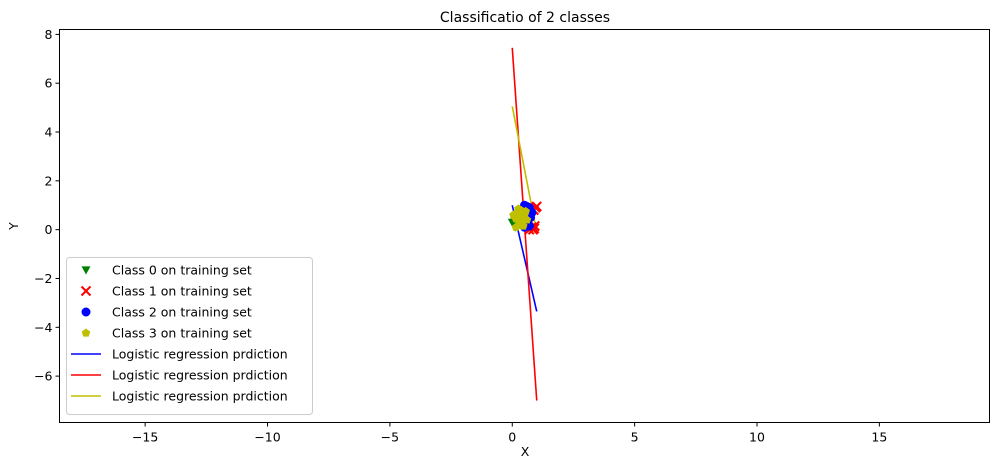 The height and width of the screenshot is (468, 999). What do you see at coordinates (512, 437) in the screenshot?
I see `x-tick-label: 0` at bounding box center [512, 437].